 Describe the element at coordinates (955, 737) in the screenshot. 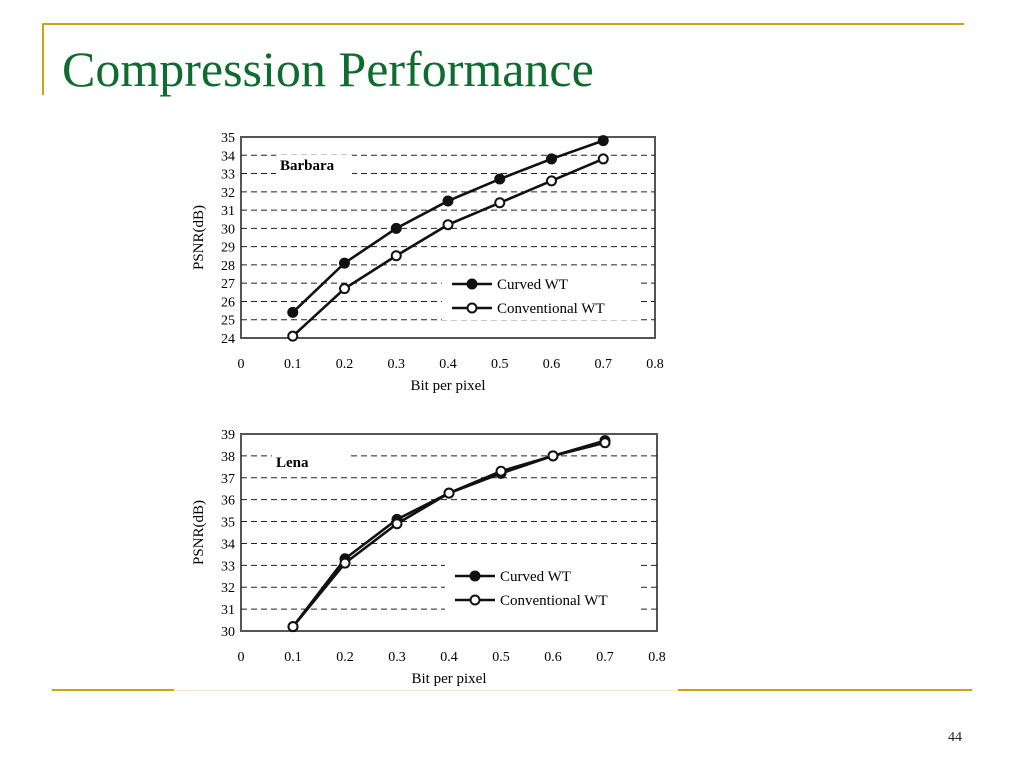

I see `page-number: 44` at that location.